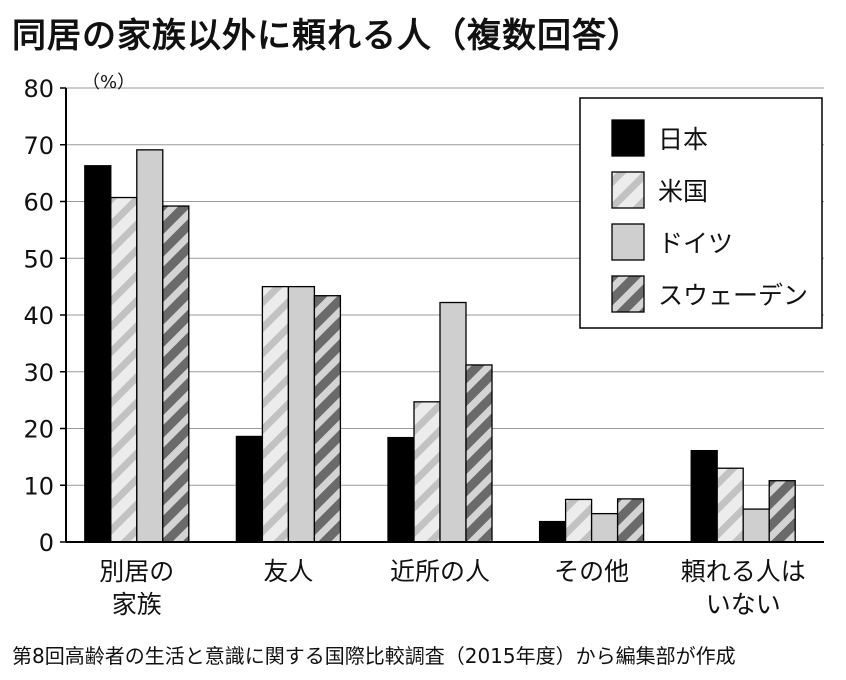  I want to click on x-category-label: いない, so click(743, 604).